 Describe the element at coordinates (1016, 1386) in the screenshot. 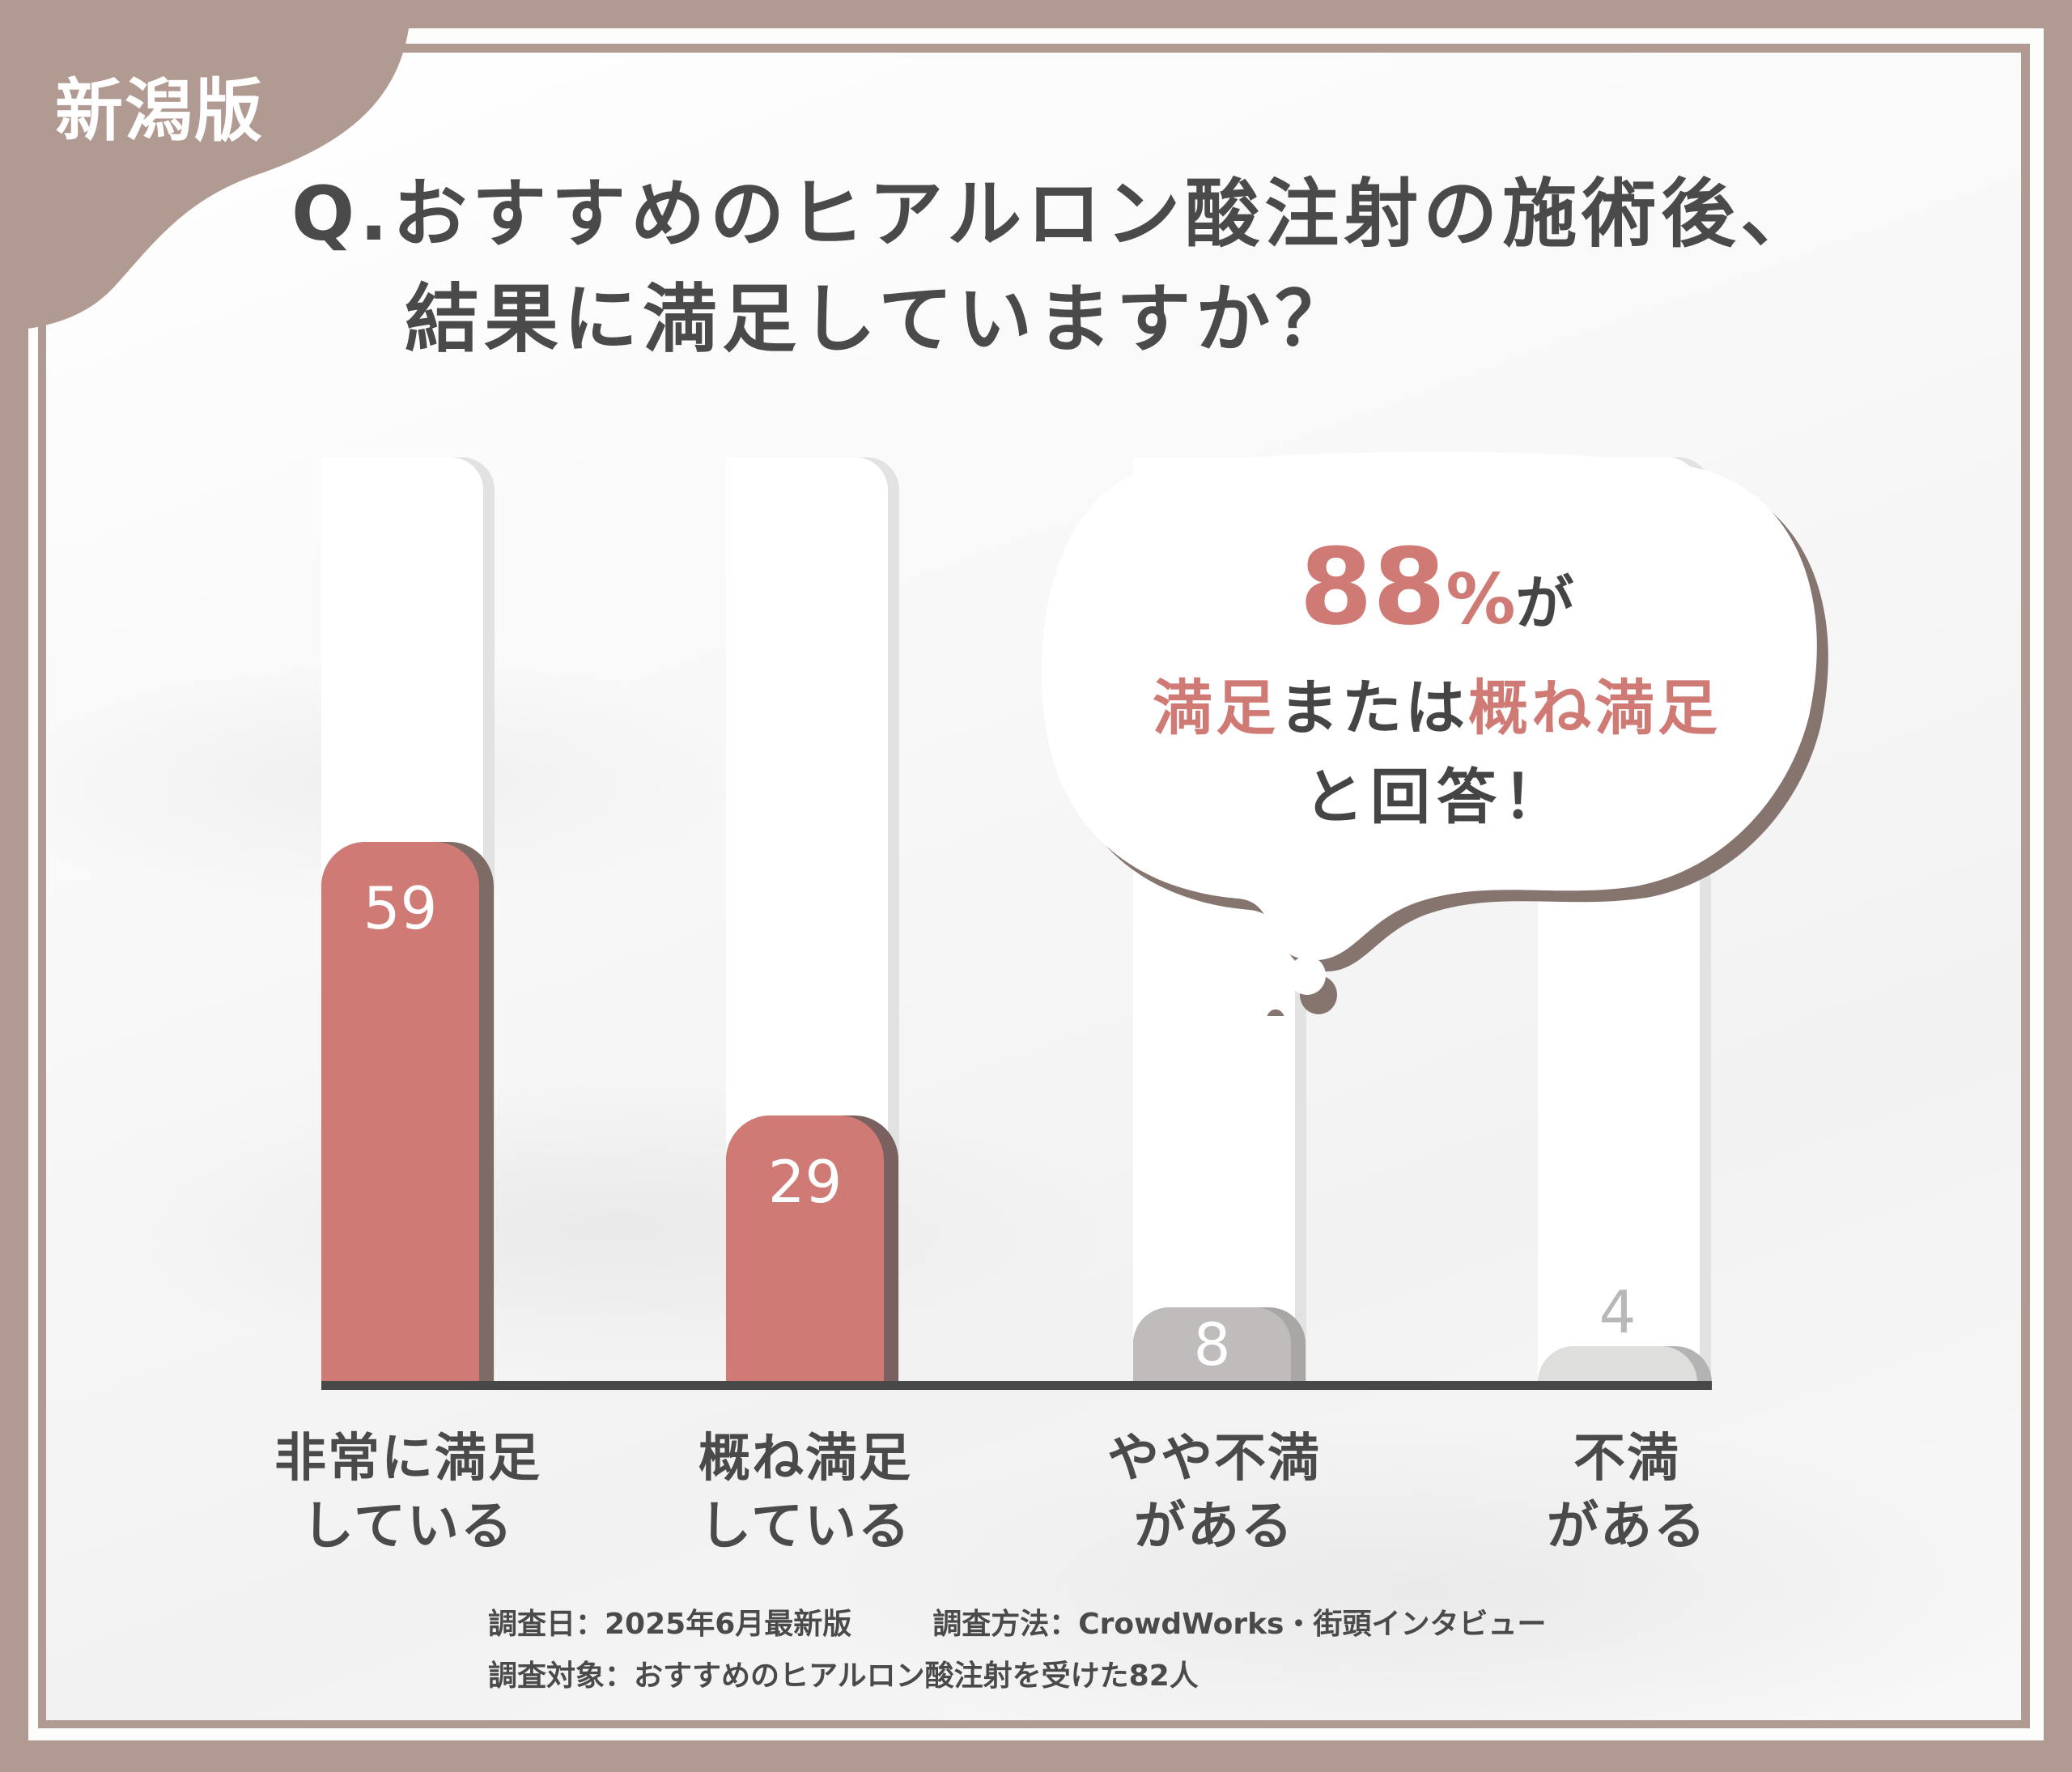

I see `x-axis-baseline` at that location.